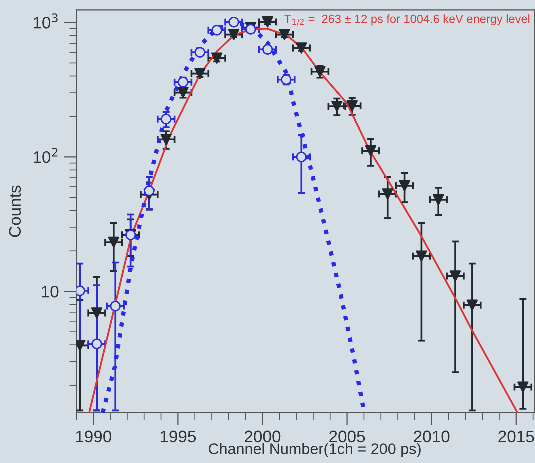 The height and width of the screenshot is (463, 535). What do you see at coordinates (50, 292) in the screenshot?
I see `y-tick-label: 10` at bounding box center [50, 292].